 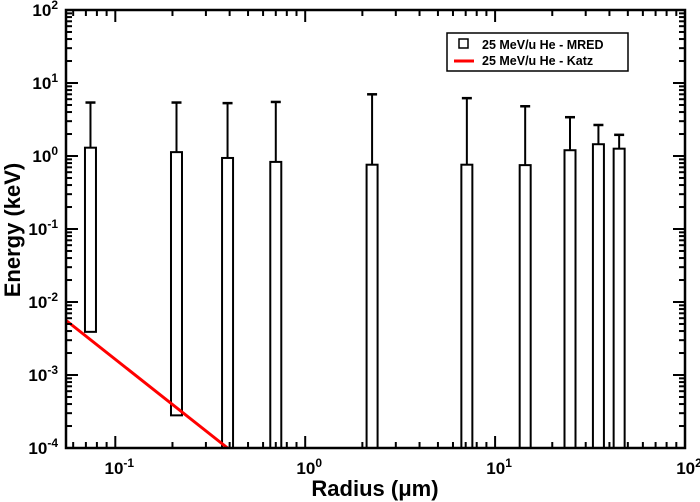 What do you see at coordinates (537, 61) in the screenshot?
I see `legend-label-katz: 25 MeV/u He - Katz` at bounding box center [537, 61].